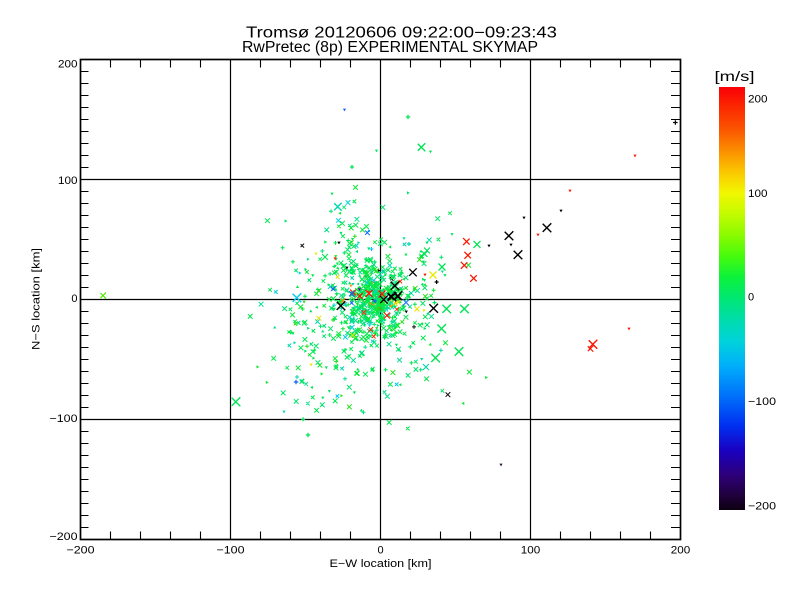  Describe the element at coordinates (401, 33) in the screenshot. I see `svg-text:Tromsø 20120606 09:22:00−09:23: Tromsø 20120606 09:22:00−09:23:43` at that location.